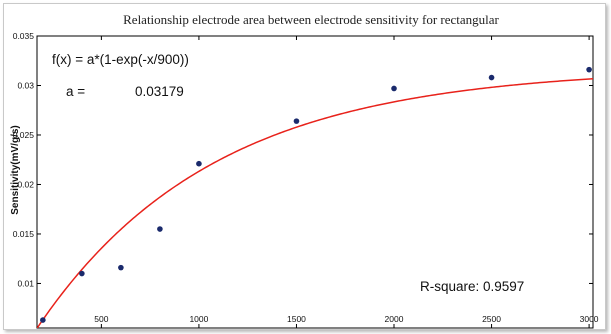 This screenshot has width=611, height=334. What do you see at coordinates (25, 283) in the screenshot?
I see `y-tick-label: 0.01` at bounding box center [25, 283].